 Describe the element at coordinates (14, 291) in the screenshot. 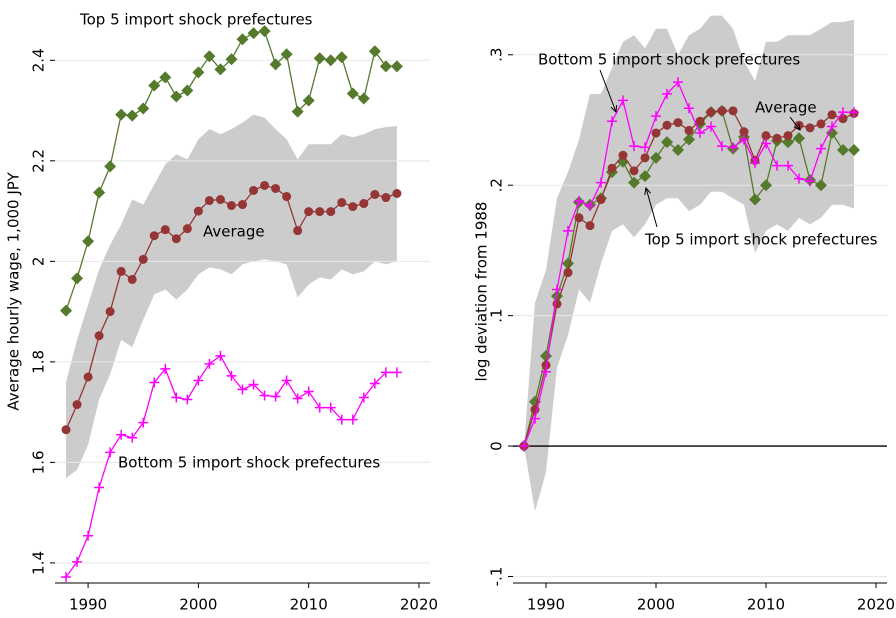

I see `y-axis-label: Average hourly wage, 1,000 JPY` at that location.